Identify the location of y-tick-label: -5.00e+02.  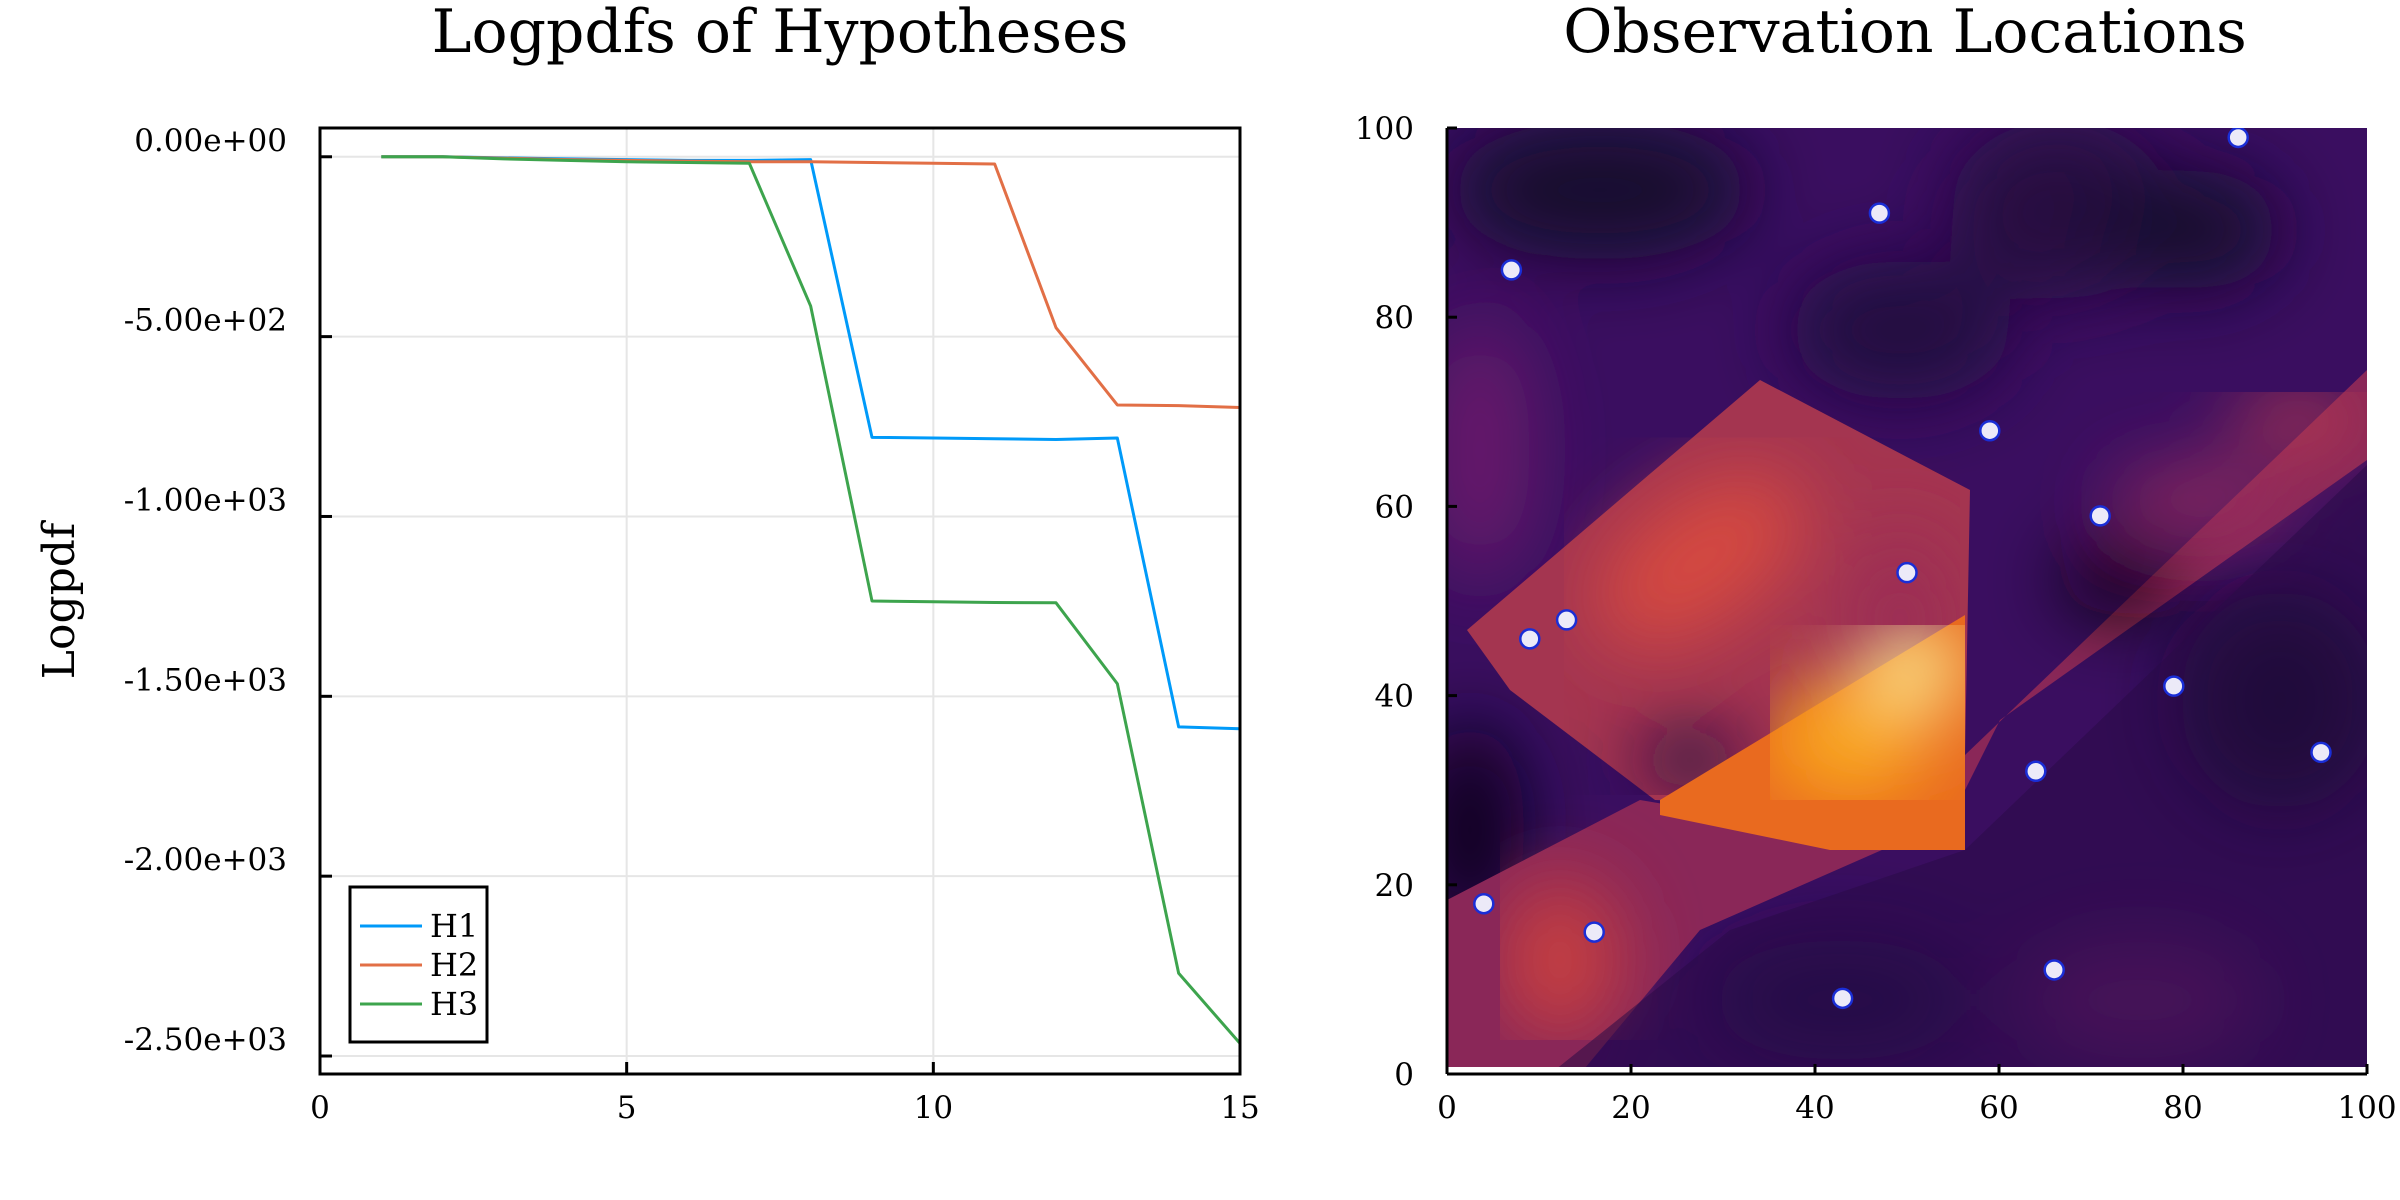
(205, 321).